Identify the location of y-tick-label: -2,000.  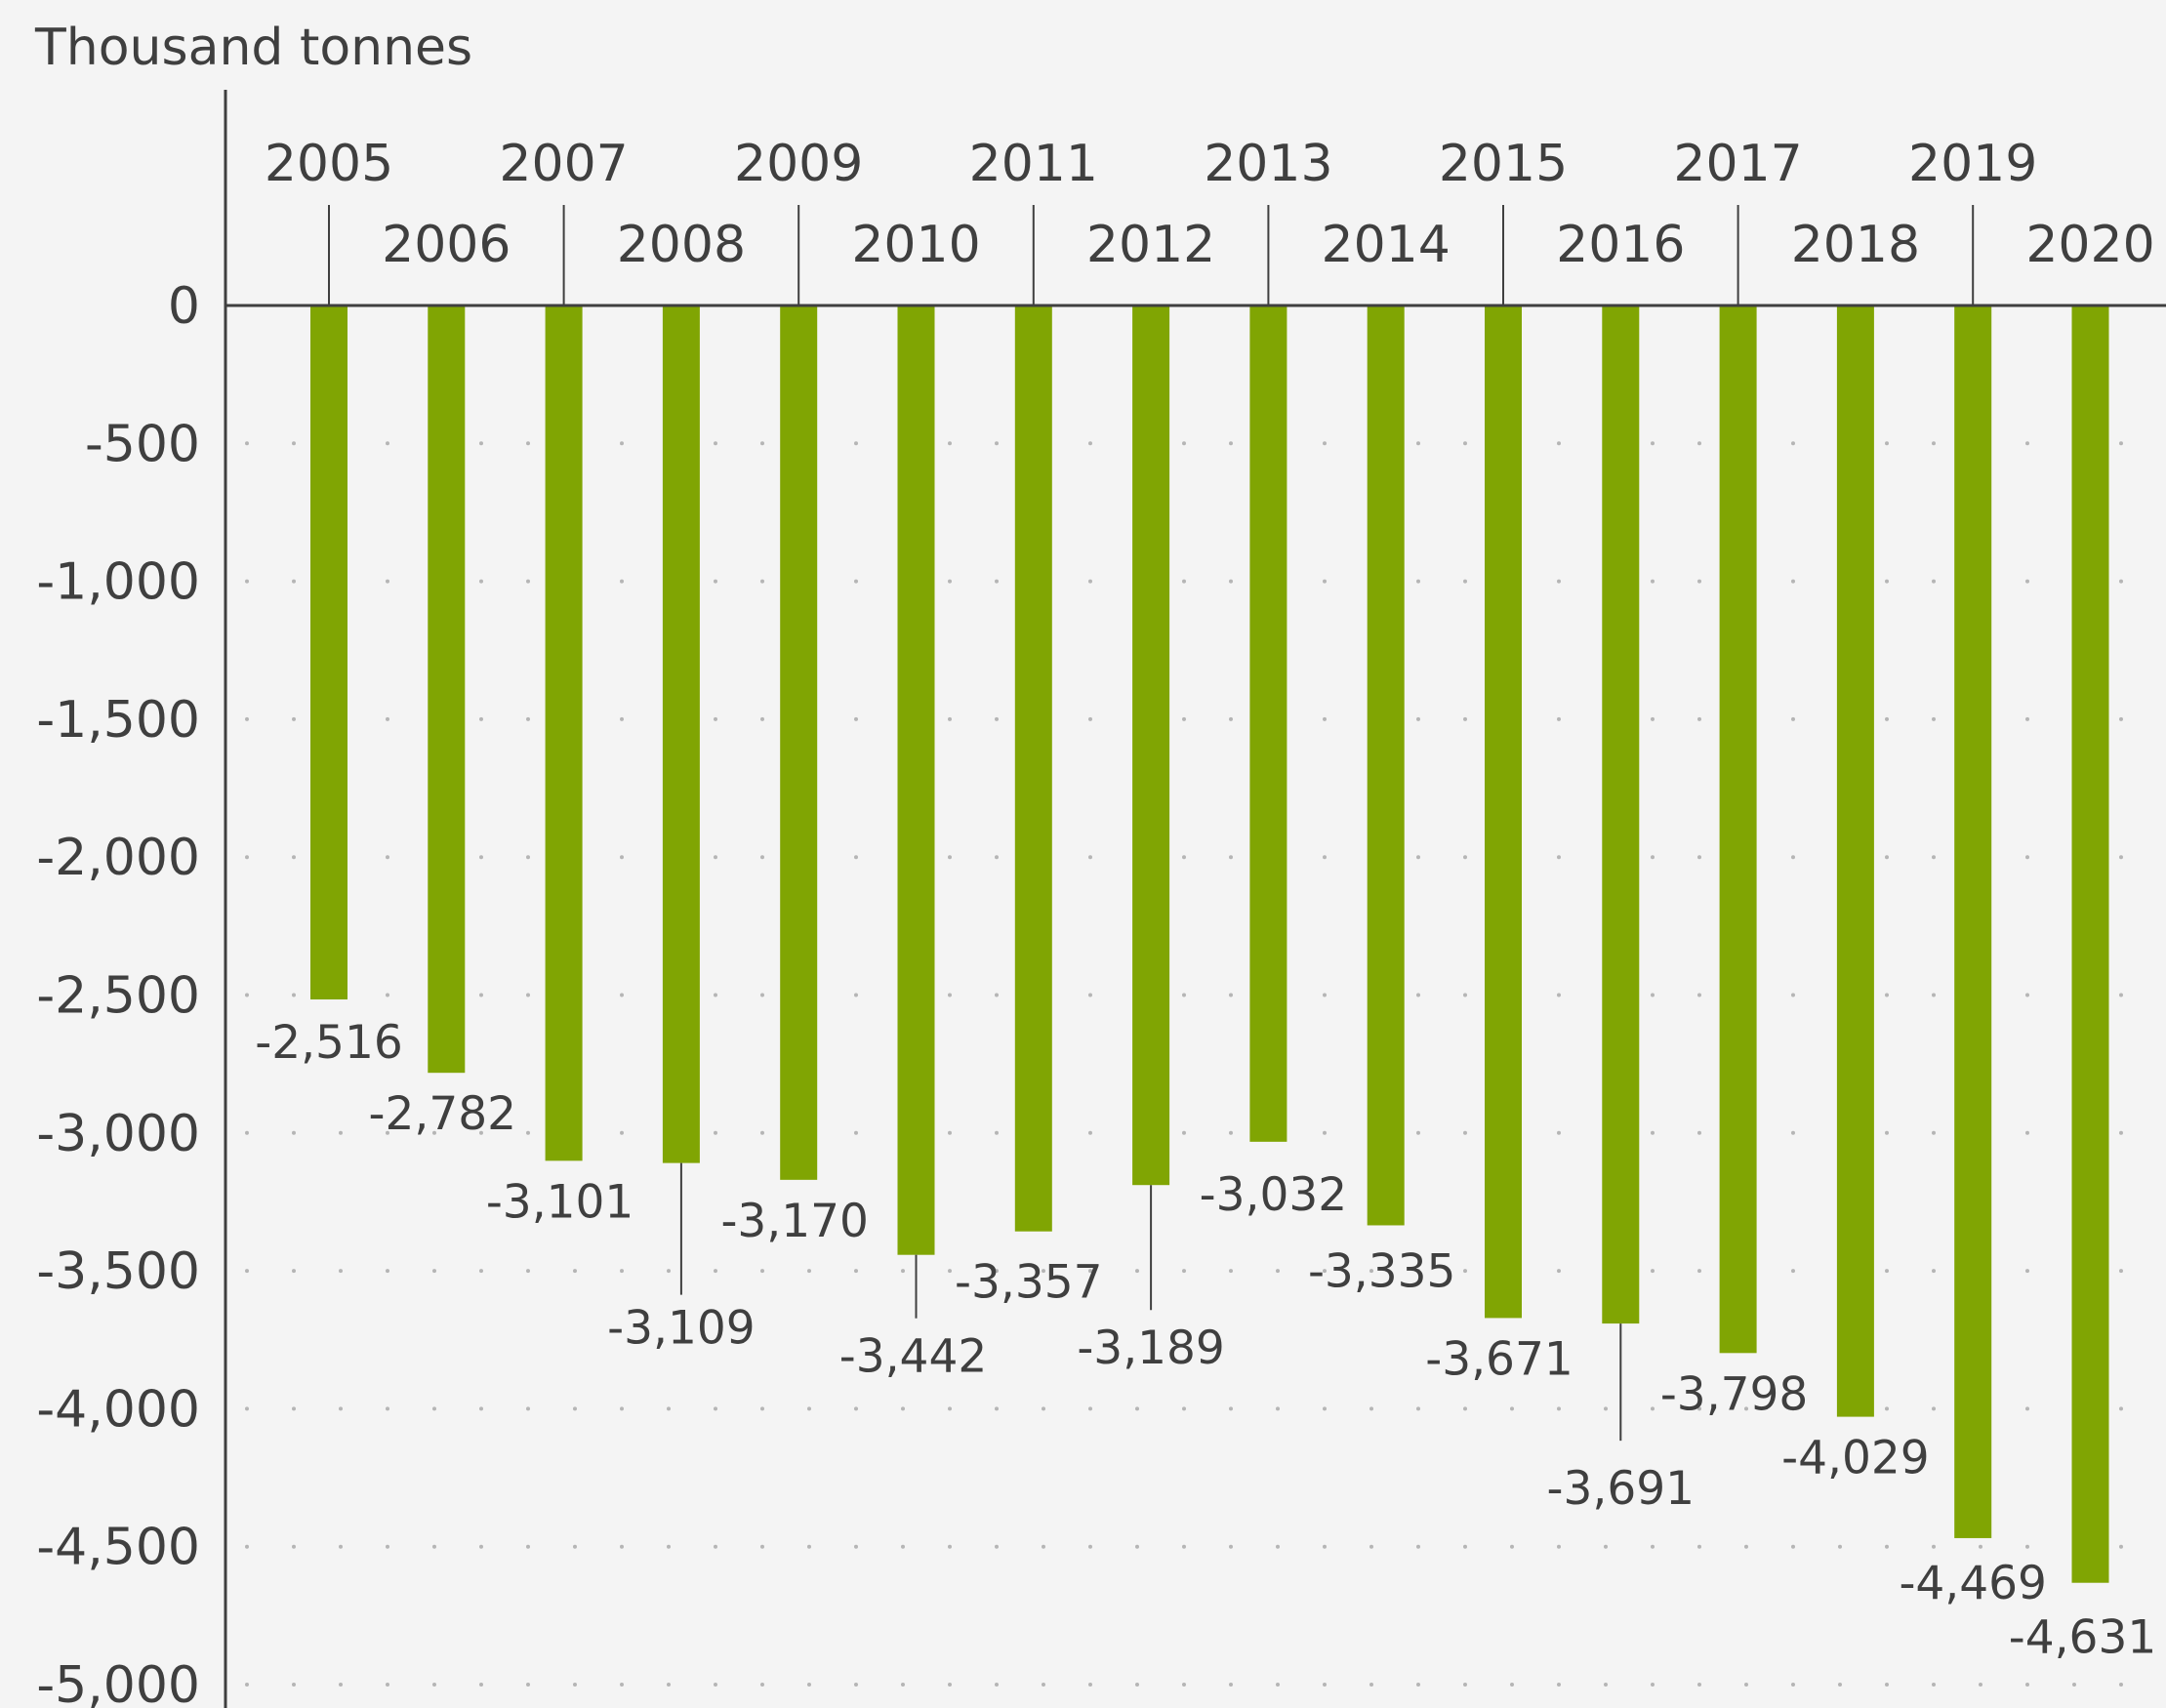
(118, 858).